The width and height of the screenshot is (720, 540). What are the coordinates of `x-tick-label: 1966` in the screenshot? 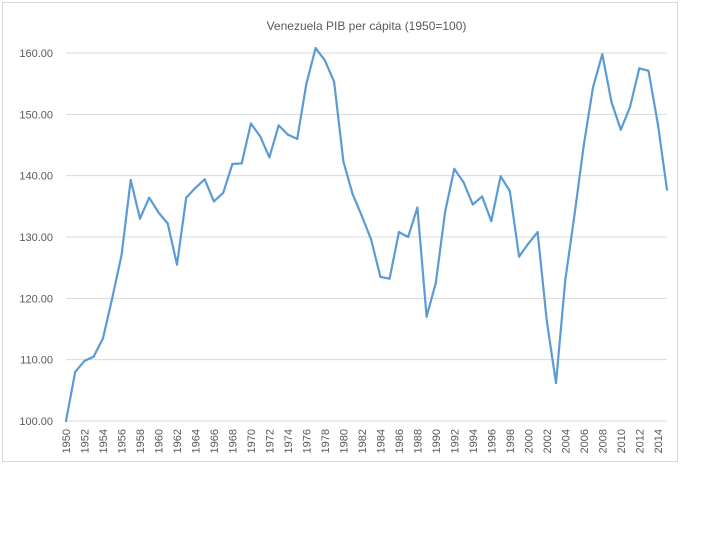 It's located at (215, 441).